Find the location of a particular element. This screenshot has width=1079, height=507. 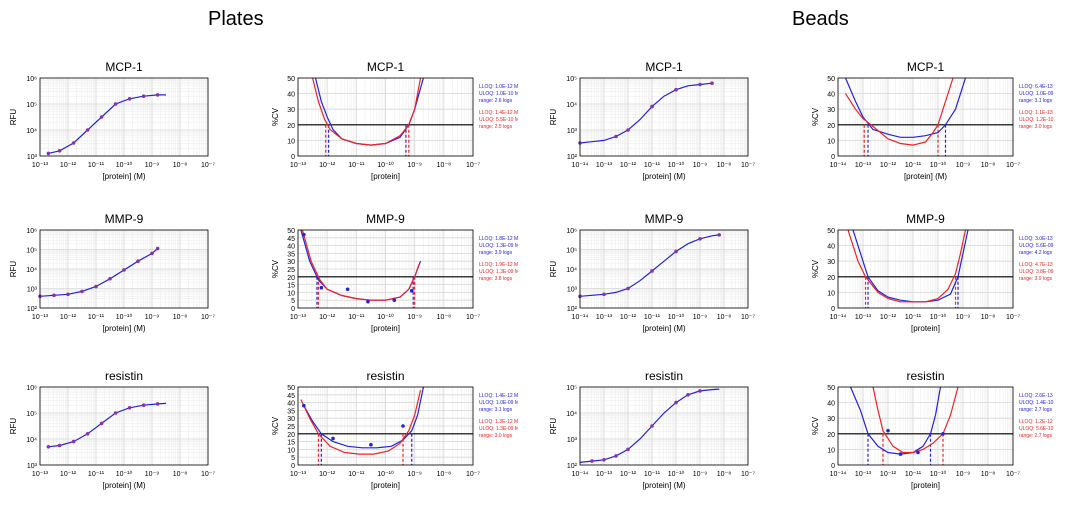

y-tick-label: 30 is located at coordinates (291, 110).